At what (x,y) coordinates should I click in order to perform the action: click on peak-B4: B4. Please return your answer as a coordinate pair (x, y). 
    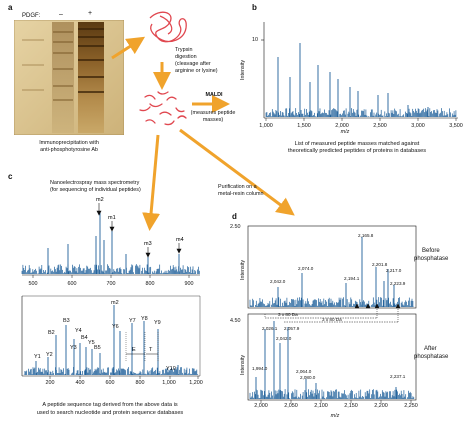
    Looking at the image, I should click on (84, 338).